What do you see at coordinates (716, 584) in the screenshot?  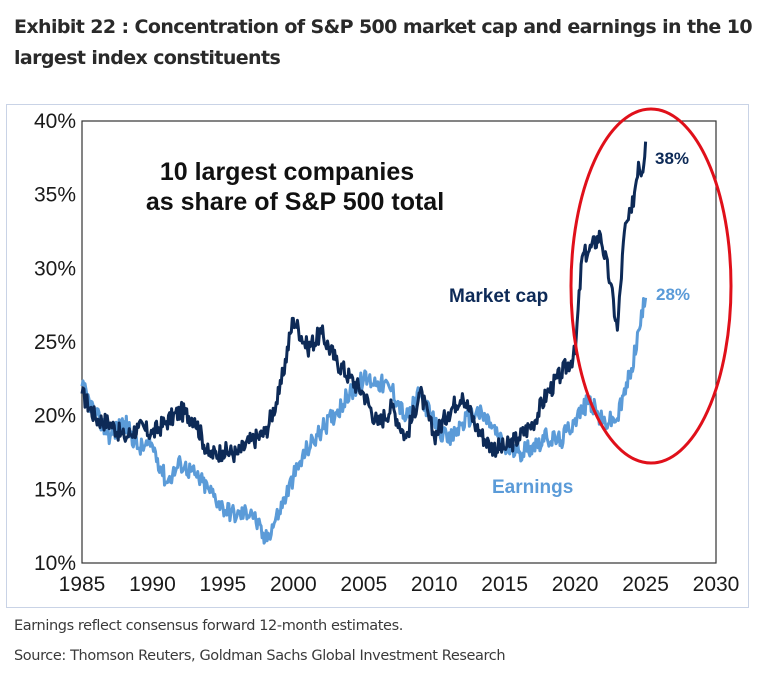 I see `x-tick-label: 2030` at bounding box center [716, 584].